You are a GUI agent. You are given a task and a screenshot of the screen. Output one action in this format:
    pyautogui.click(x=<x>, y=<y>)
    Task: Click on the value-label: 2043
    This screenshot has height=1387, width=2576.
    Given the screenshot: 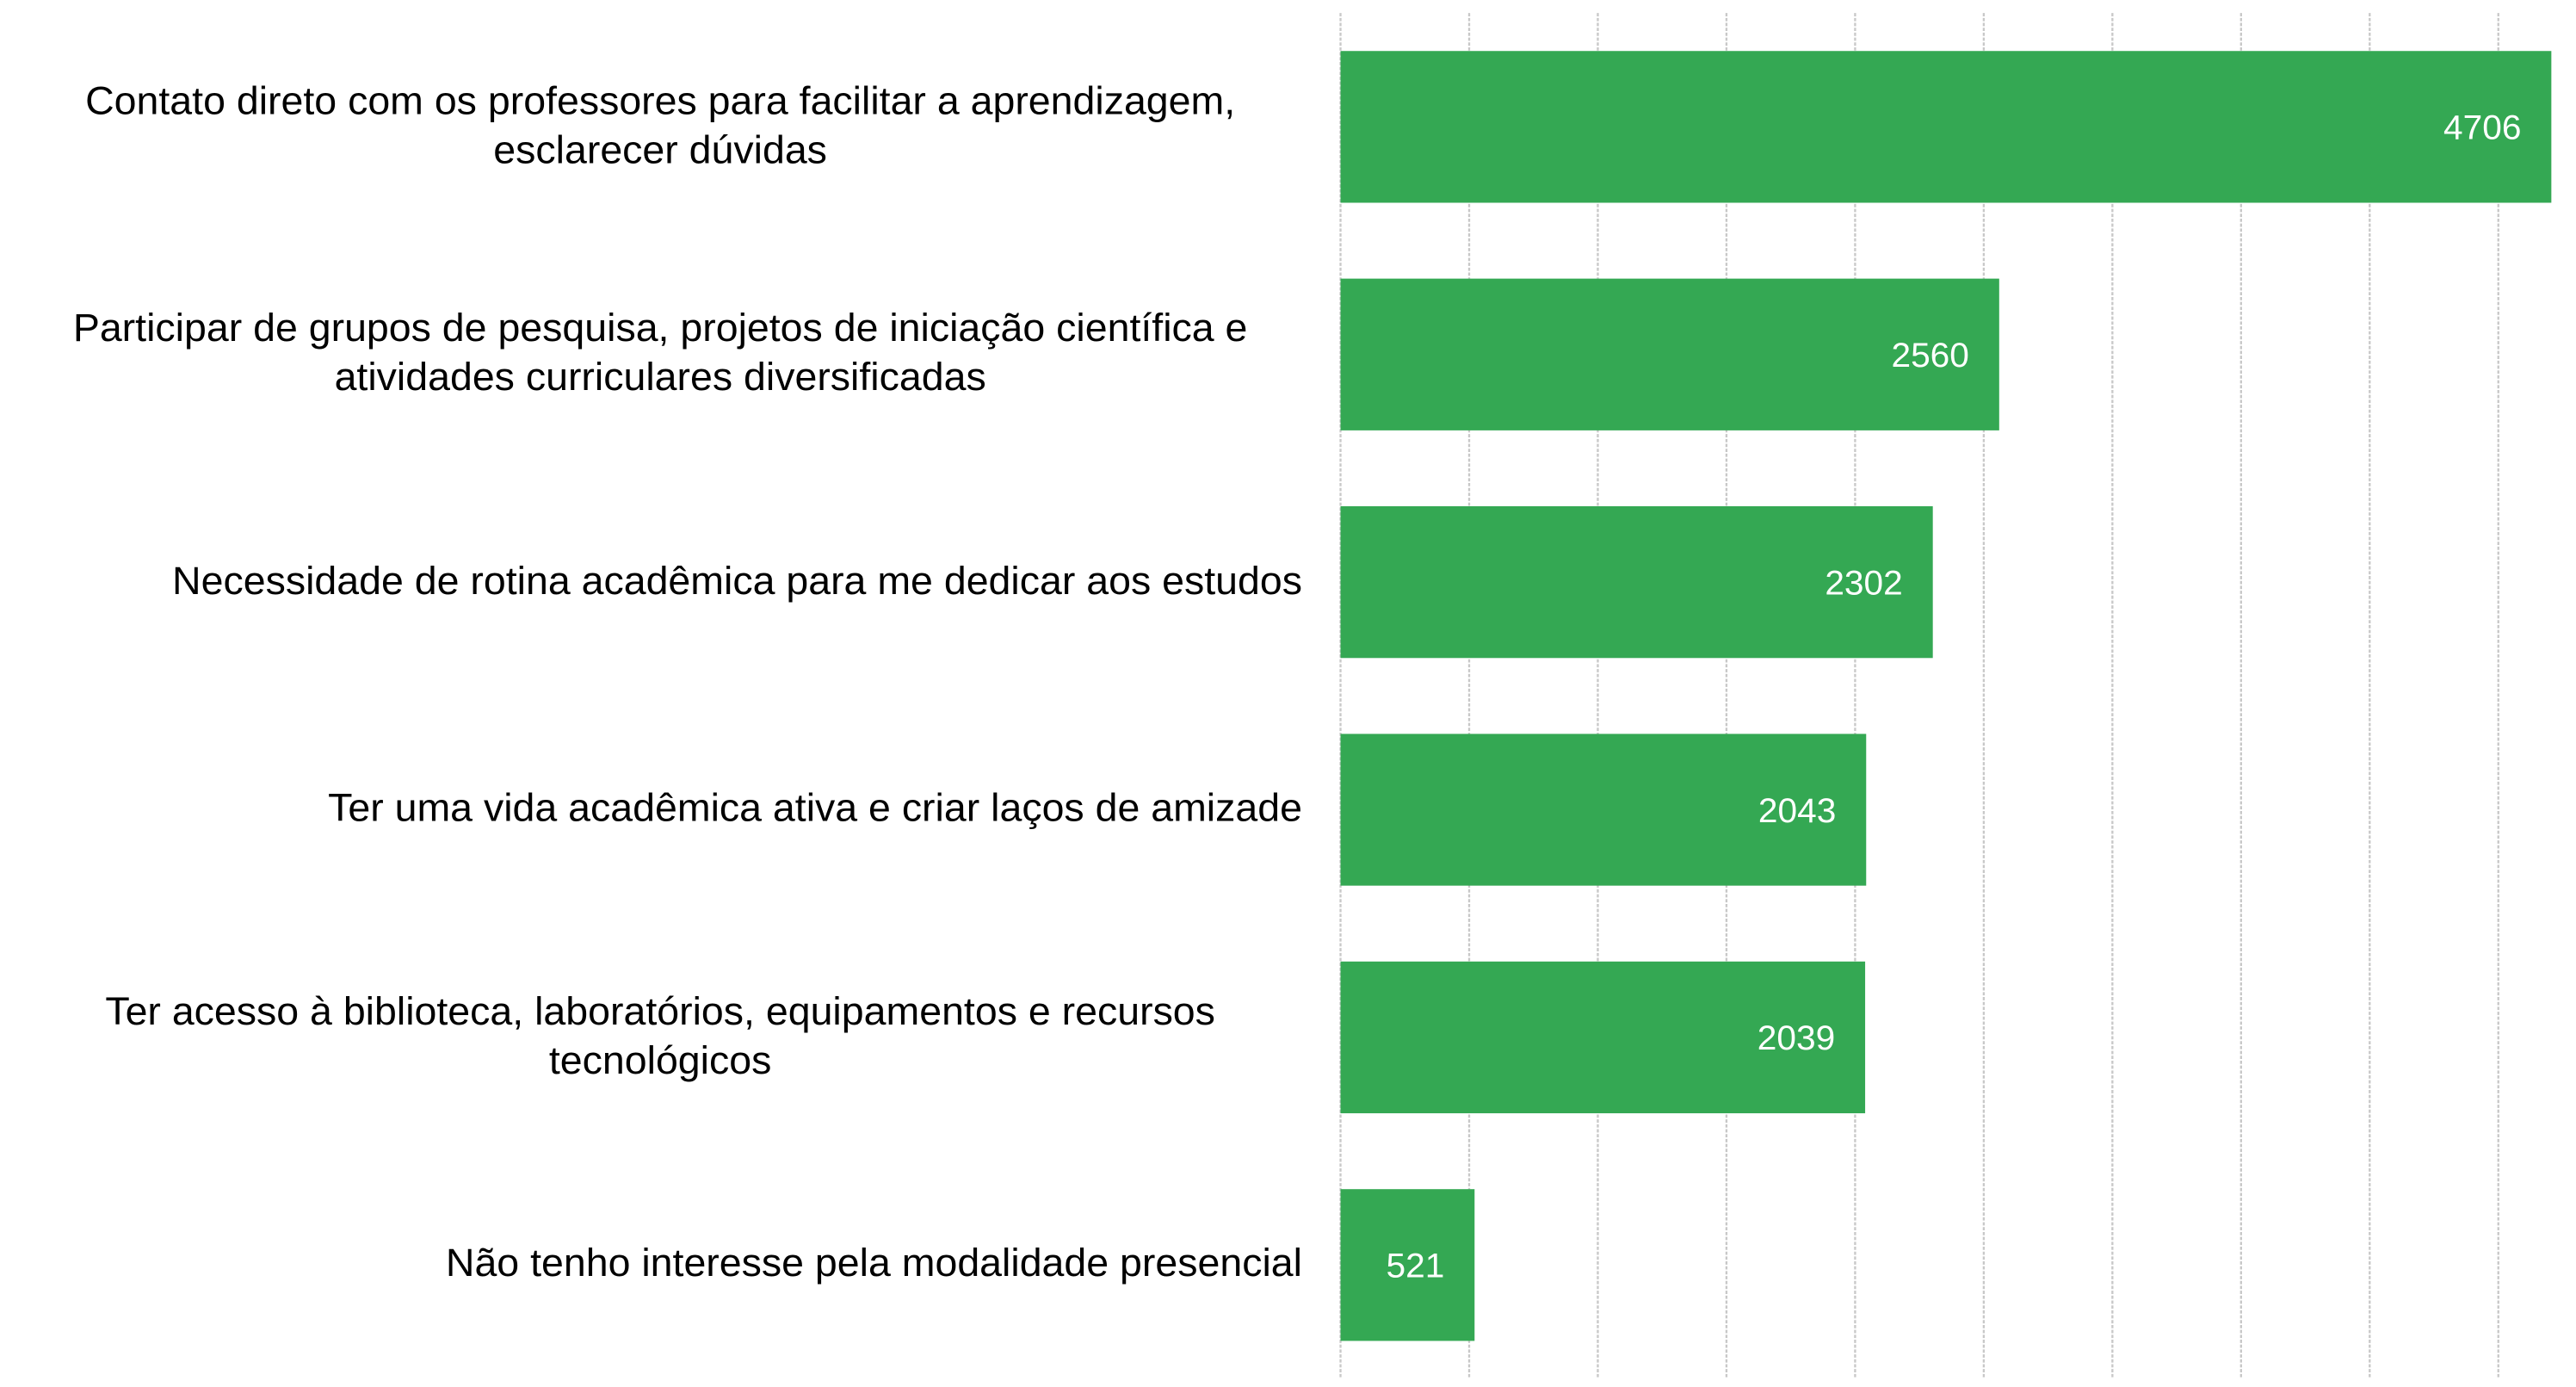 What is the action you would take?
    pyautogui.click(x=1797, y=811)
    